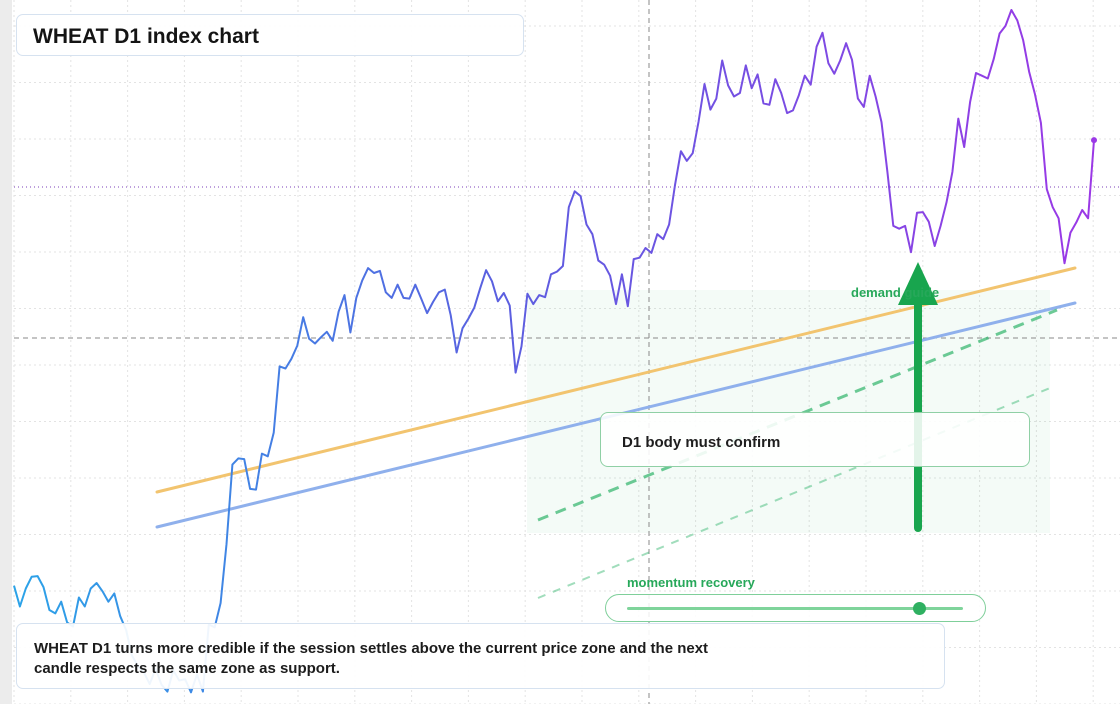 The height and width of the screenshot is (709, 1120). What do you see at coordinates (815, 439) in the screenshot?
I see `callout-box: D1 body must confirm` at bounding box center [815, 439].